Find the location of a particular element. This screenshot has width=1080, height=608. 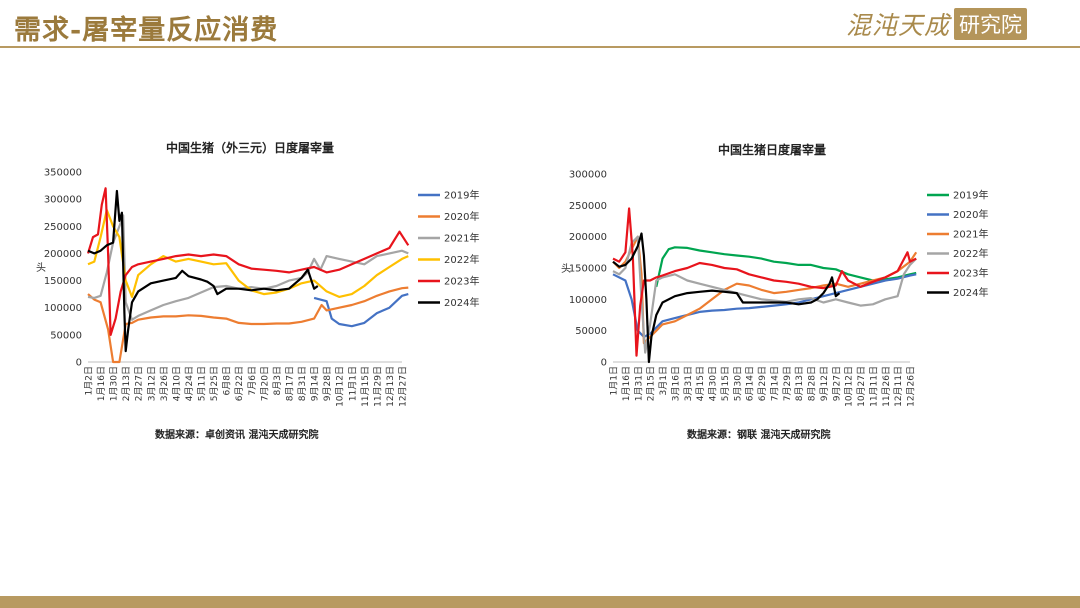

x-tick-label: 11月26日 is located at coordinates (886, 386).